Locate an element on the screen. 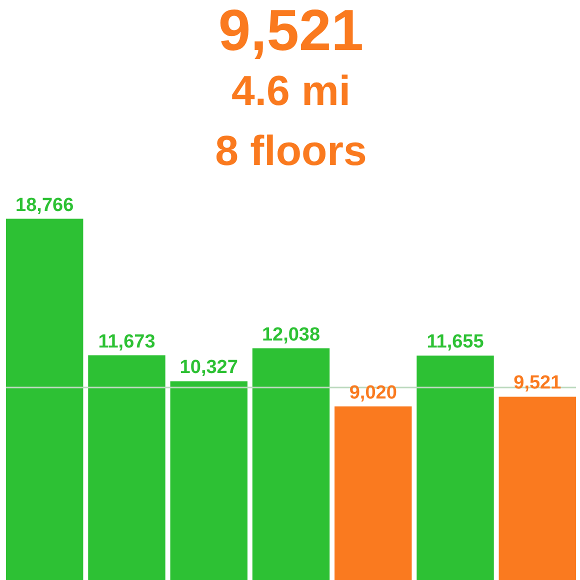 This screenshot has width=580, height=580. data-label: 18,766 is located at coordinates (45, 205).